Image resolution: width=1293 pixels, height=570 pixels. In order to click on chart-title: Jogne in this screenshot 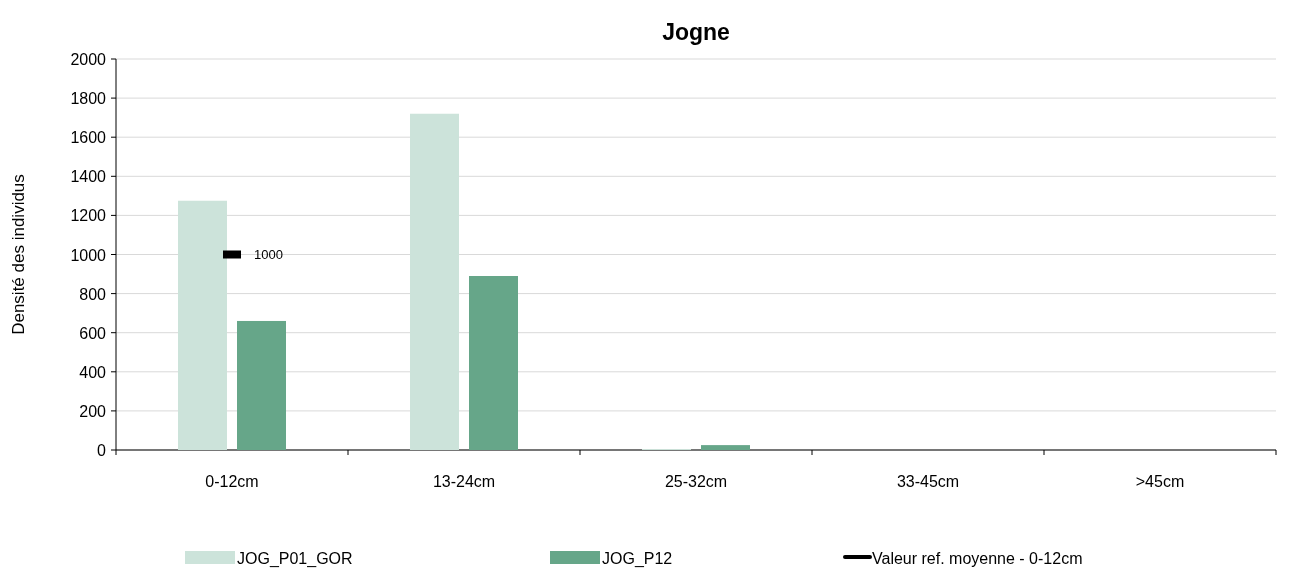, I will do `click(696, 32)`.